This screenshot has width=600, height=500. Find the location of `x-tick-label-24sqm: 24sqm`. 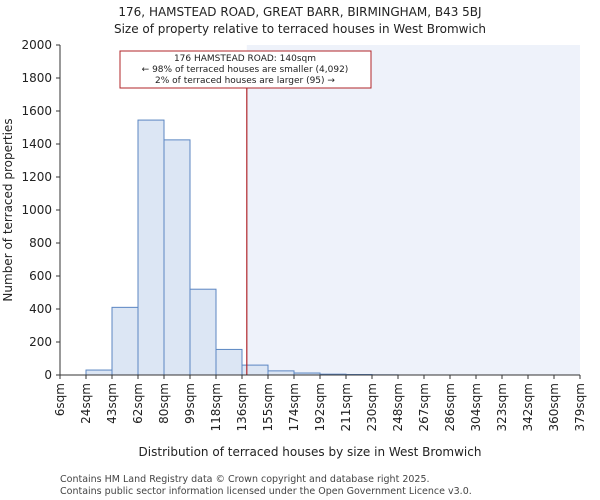

x-tick-label-24sqm: 24sqm is located at coordinates (86, 403).